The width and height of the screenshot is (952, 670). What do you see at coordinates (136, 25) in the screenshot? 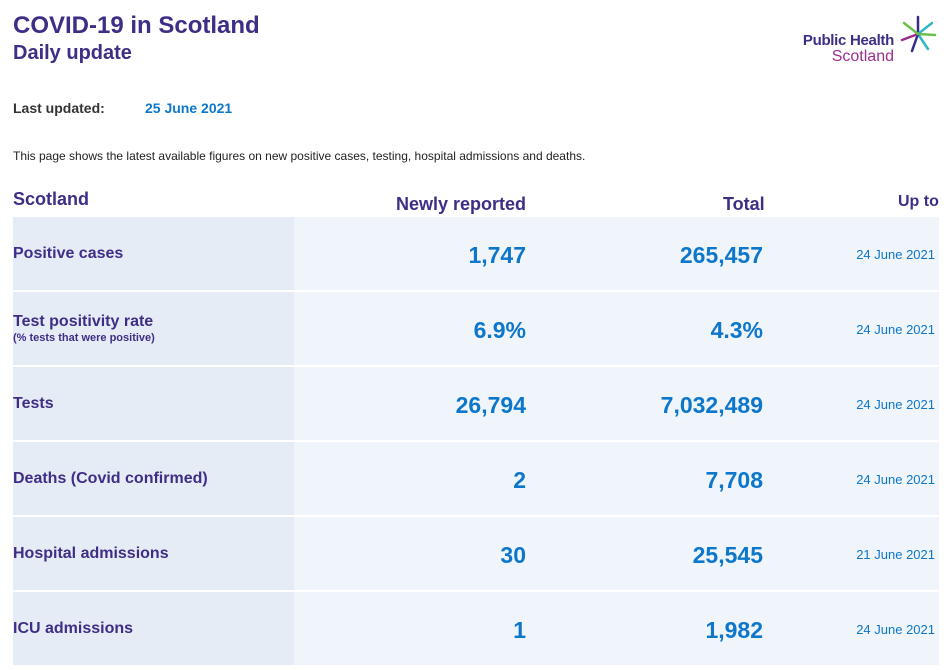
I see `page-title: COVID-19 in Scotland` at bounding box center [136, 25].